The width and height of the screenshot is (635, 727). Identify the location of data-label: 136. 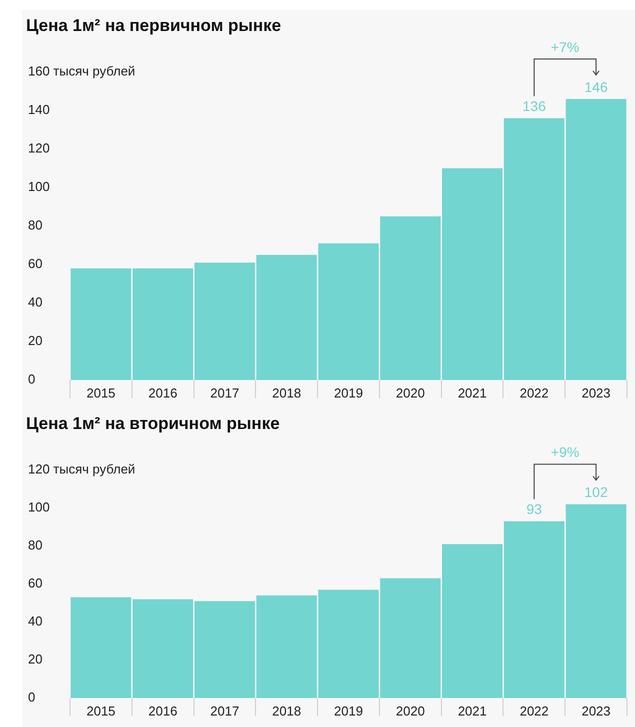
(534, 106).